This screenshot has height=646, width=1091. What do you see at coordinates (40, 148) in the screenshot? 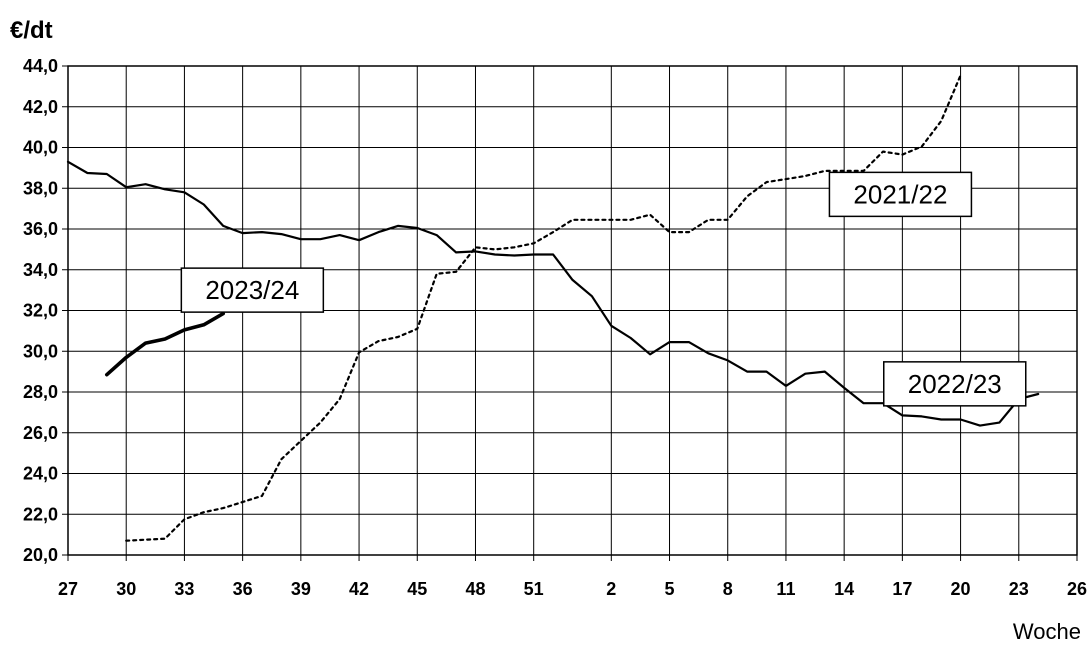
I see `y-tick-label: 40,0` at bounding box center [40, 148].